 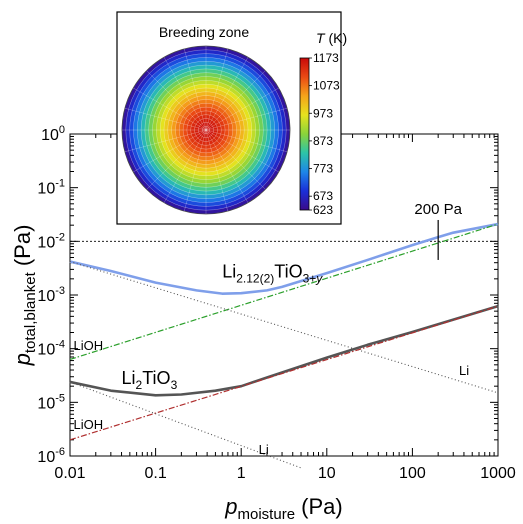 What do you see at coordinates (310, 279) in the screenshot?
I see `curve-label-part: 3+` at bounding box center [310, 279].